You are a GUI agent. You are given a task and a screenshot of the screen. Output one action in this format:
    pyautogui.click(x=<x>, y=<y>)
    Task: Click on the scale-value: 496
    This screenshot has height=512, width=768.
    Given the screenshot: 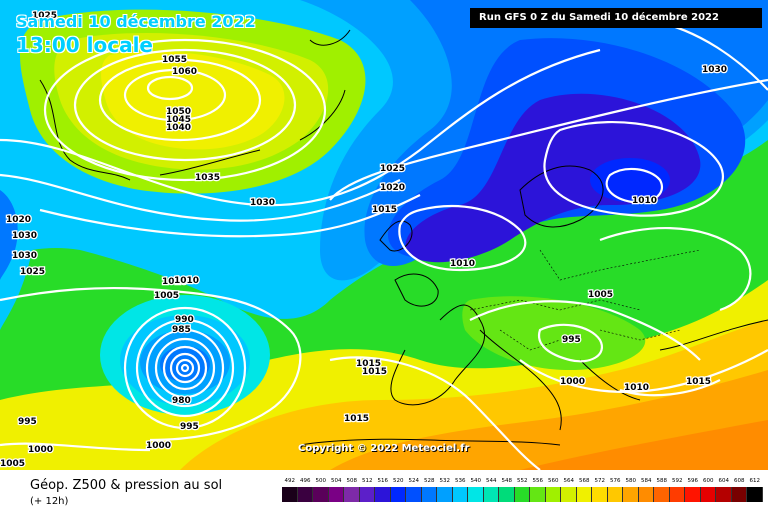 What is the action you would take?
    pyautogui.click(x=305, y=481)
    